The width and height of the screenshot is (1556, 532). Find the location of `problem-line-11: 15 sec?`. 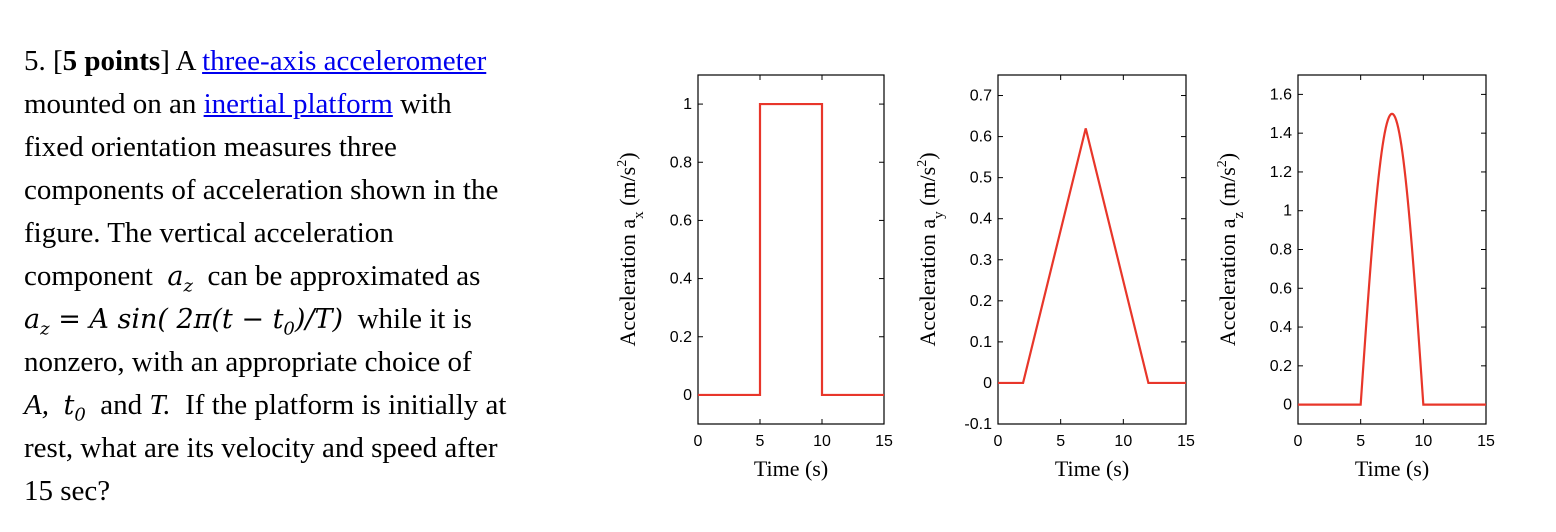

problem-line-11: 15 sec? is located at coordinates (67, 491).